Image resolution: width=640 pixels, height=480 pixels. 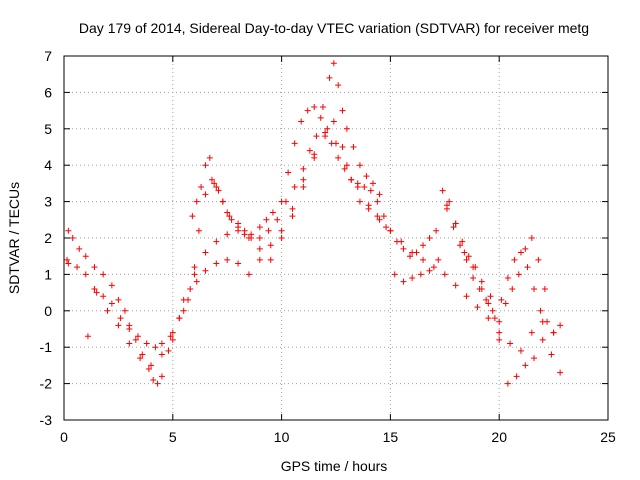 What do you see at coordinates (46, 347) in the screenshot?
I see `y-tick-label: -1` at bounding box center [46, 347].